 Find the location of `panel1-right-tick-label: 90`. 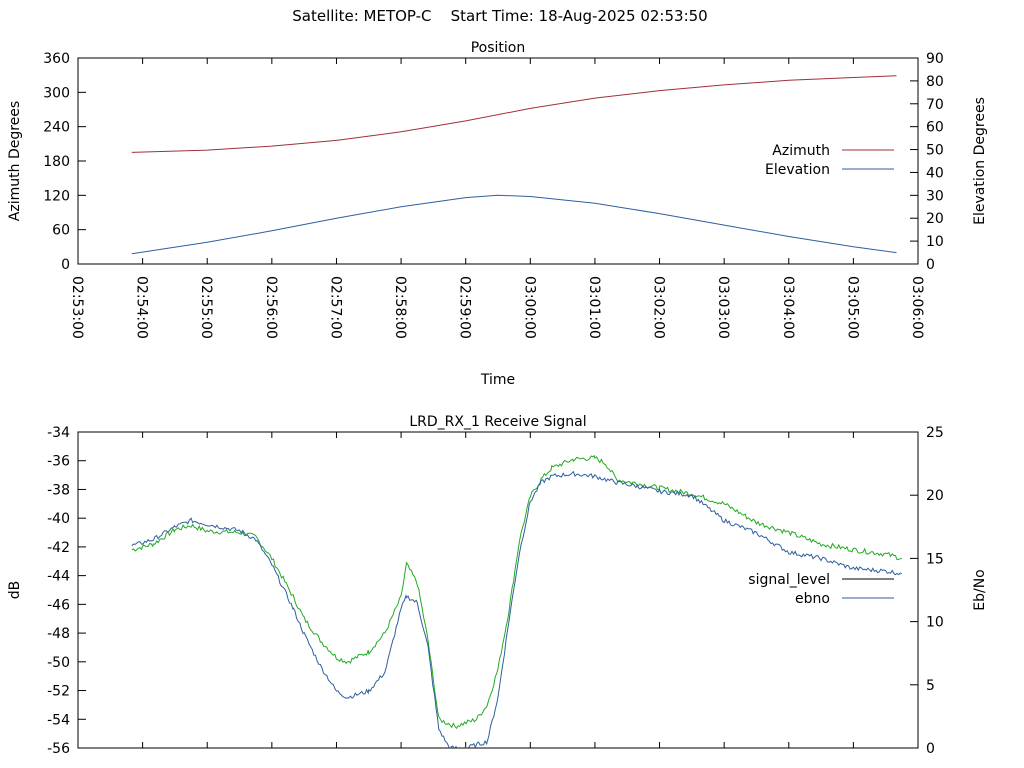

panel1-right-tick-label: 90 is located at coordinates (935, 59).